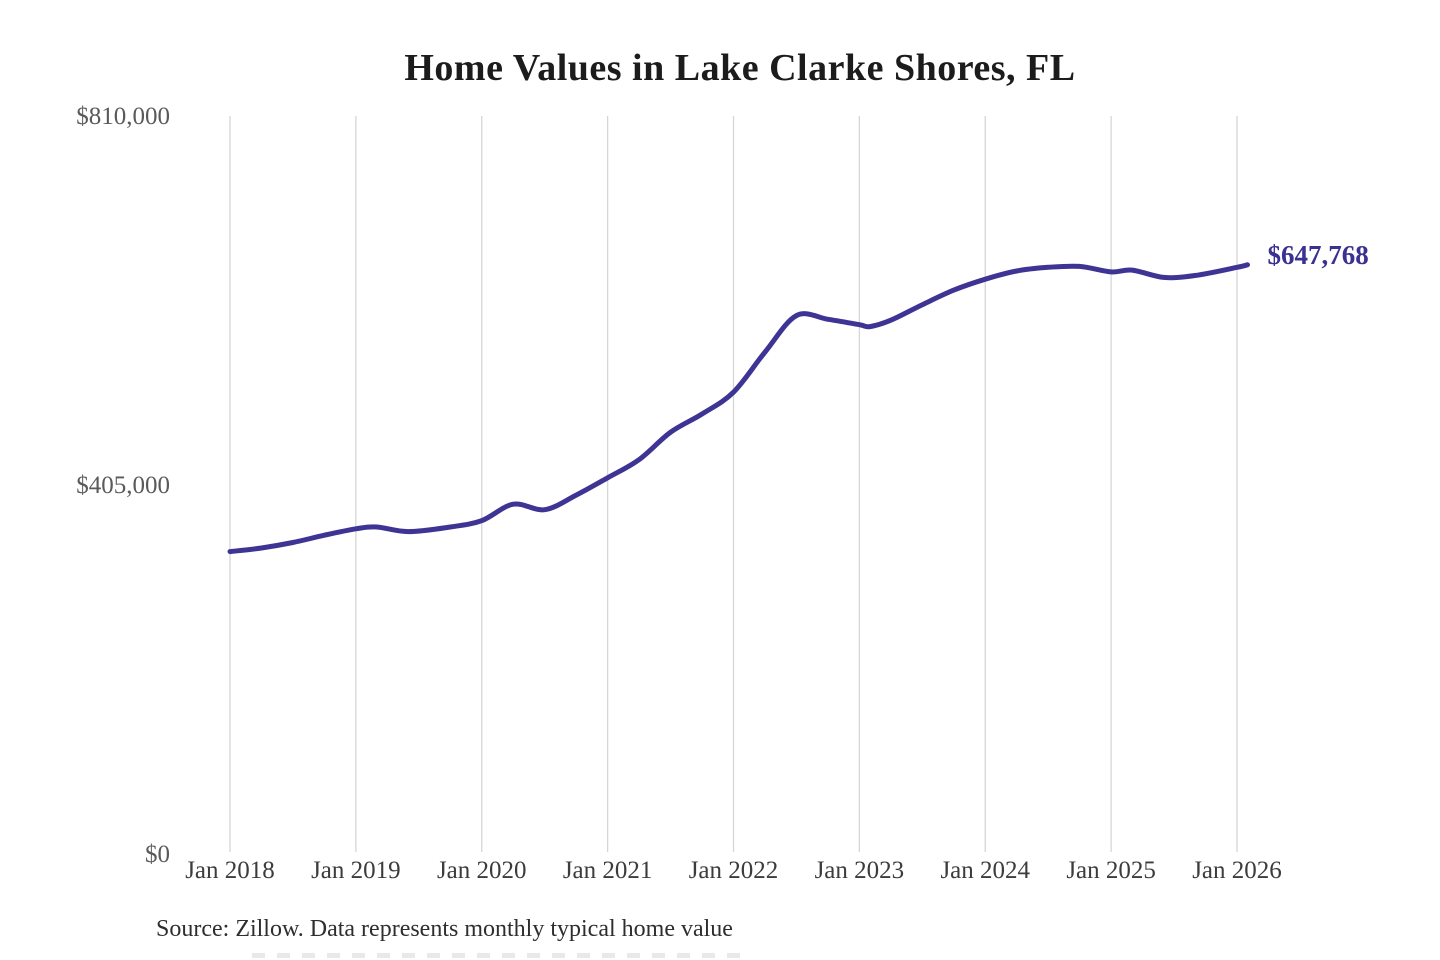  Describe the element at coordinates (1318, 254) in the screenshot. I see `latest-value-label: $647,768` at that location.